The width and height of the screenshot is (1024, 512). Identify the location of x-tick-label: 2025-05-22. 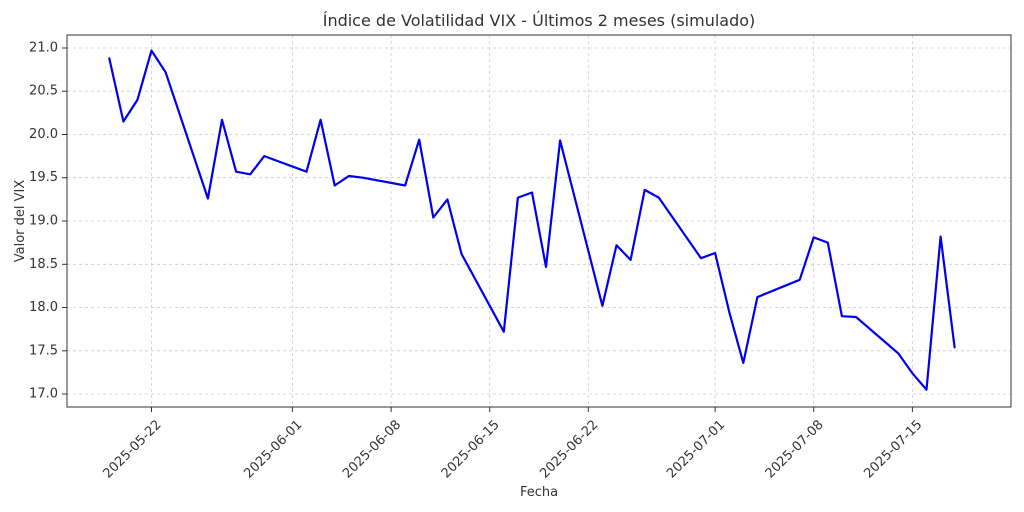
(133, 449).